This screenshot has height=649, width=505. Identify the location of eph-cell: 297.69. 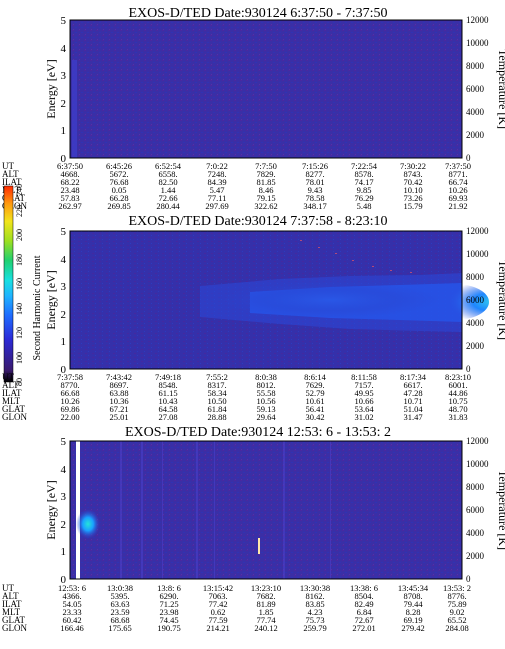
(216, 206).